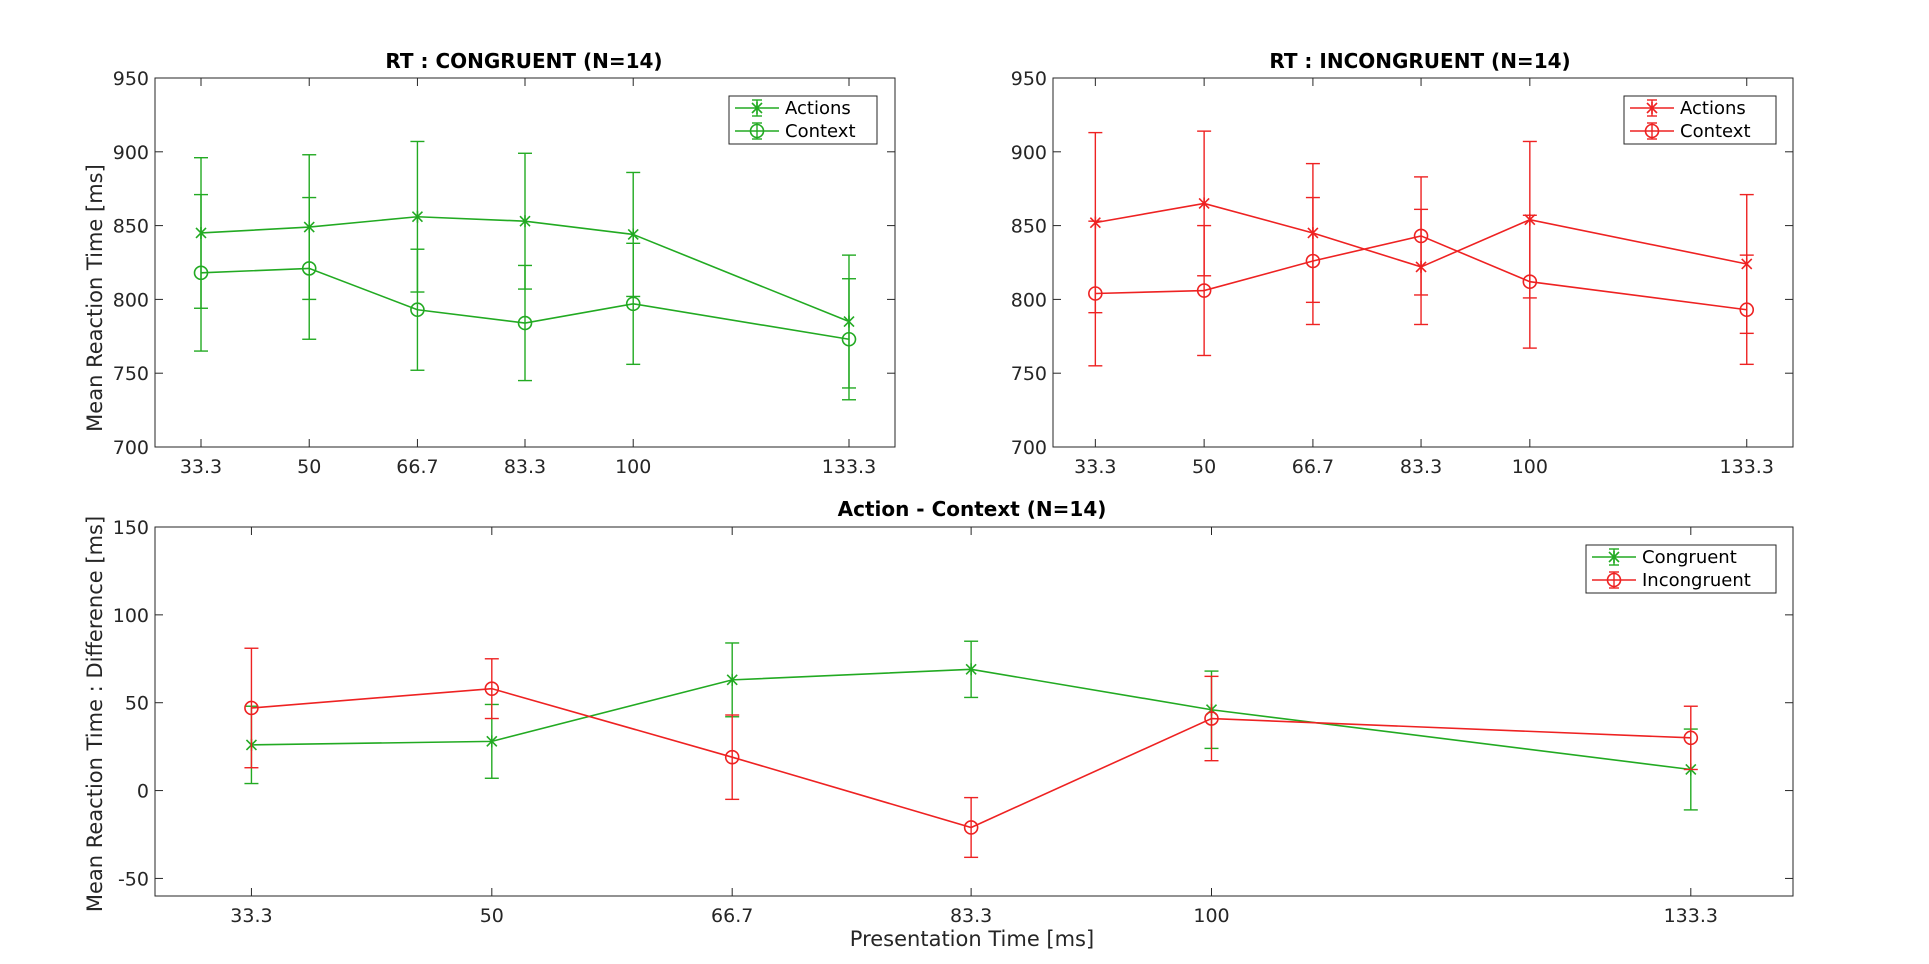 The image size is (1929, 964). Describe the element at coordinates (95, 714) in the screenshot. I see `y-axis-label: Mean Reaction Time : Difference [ms]` at that location.